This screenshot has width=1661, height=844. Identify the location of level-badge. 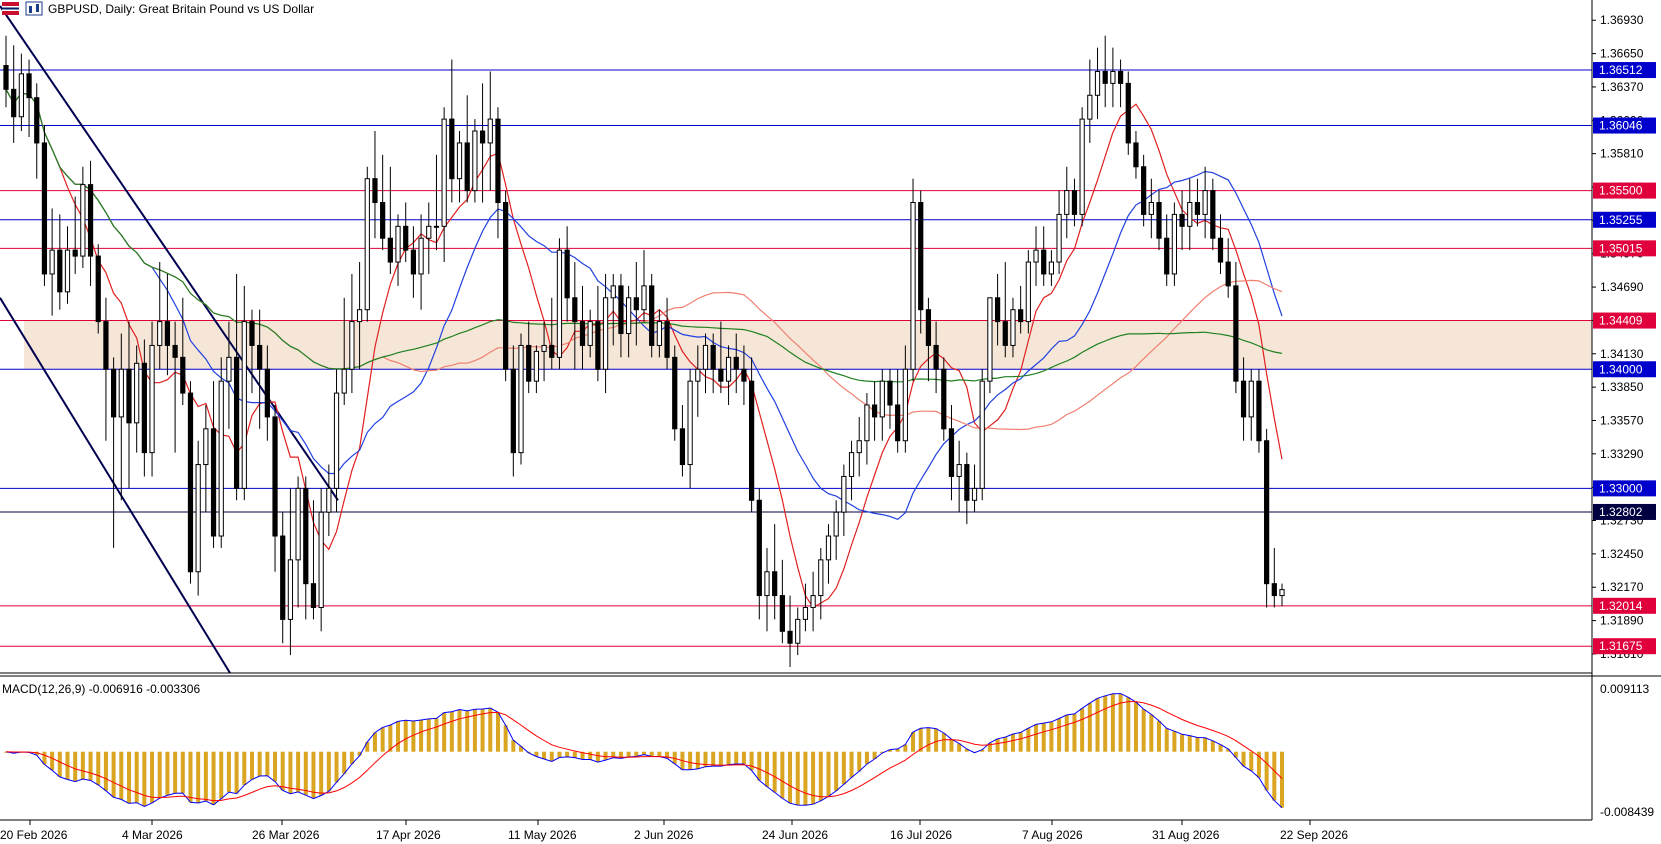
(1624, 369).